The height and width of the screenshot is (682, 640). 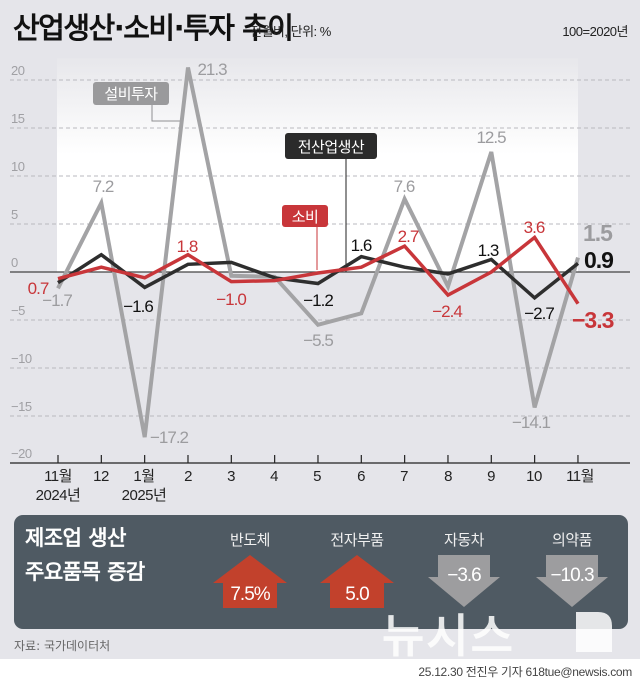 What do you see at coordinates (62, 646) in the screenshot?
I see `source-text: 자료: 국가데이터처` at bounding box center [62, 646].